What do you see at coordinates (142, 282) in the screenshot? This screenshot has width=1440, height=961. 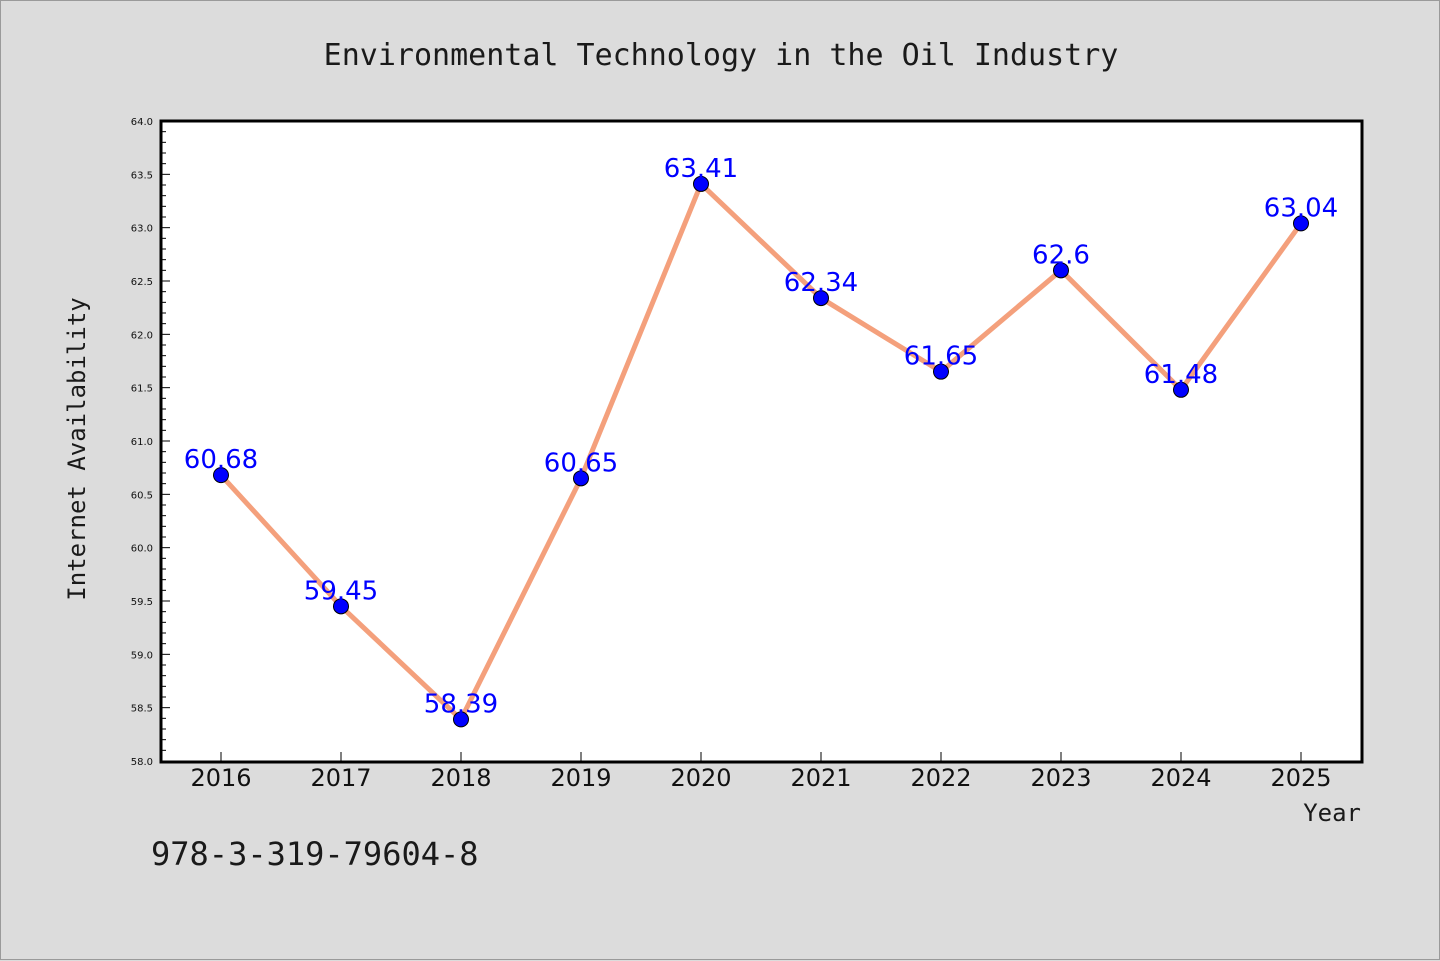 I see `y-tick-label: 62.5` at bounding box center [142, 282].